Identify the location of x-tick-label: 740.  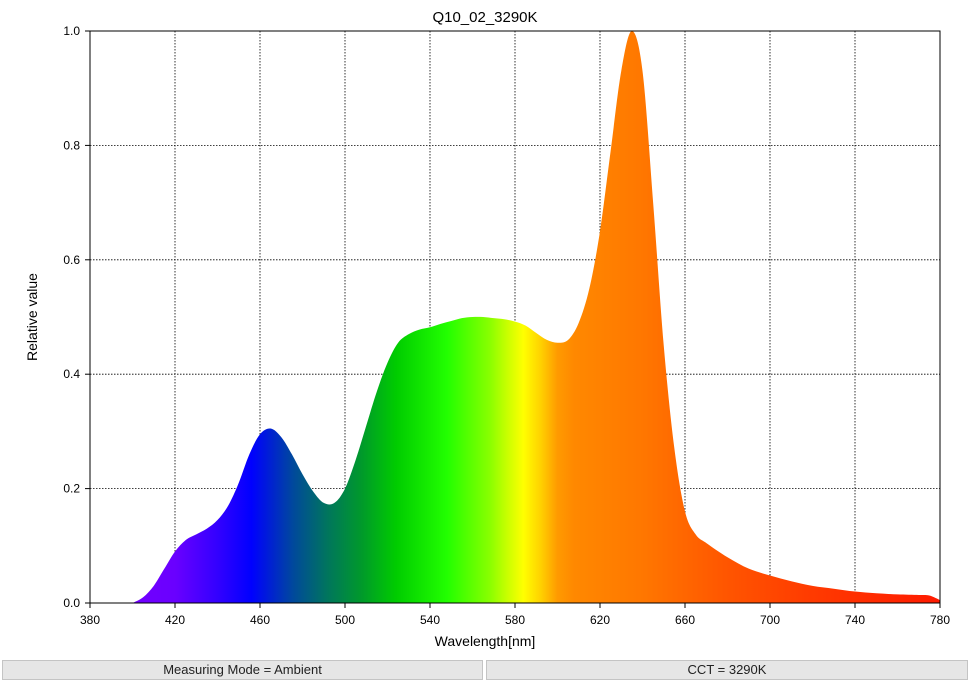
(855, 620).